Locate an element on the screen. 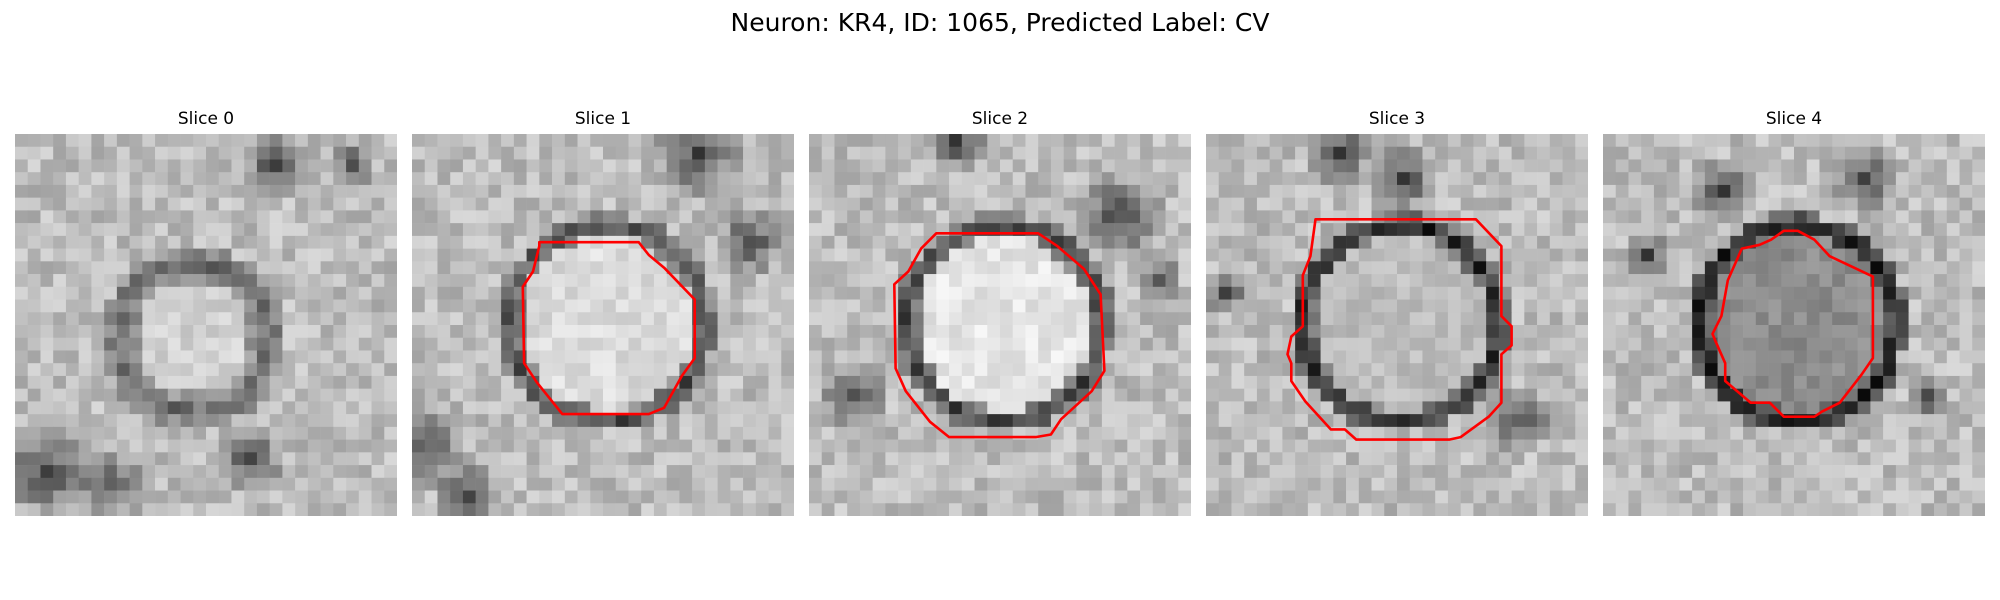  slice-0-pixels is located at coordinates (206, 325).